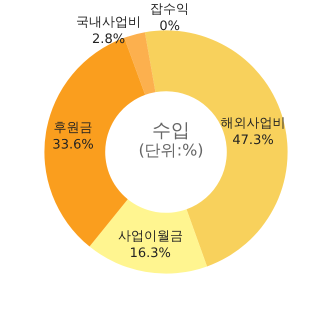  I want to click on data-label: 33.6%, so click(73, 145).